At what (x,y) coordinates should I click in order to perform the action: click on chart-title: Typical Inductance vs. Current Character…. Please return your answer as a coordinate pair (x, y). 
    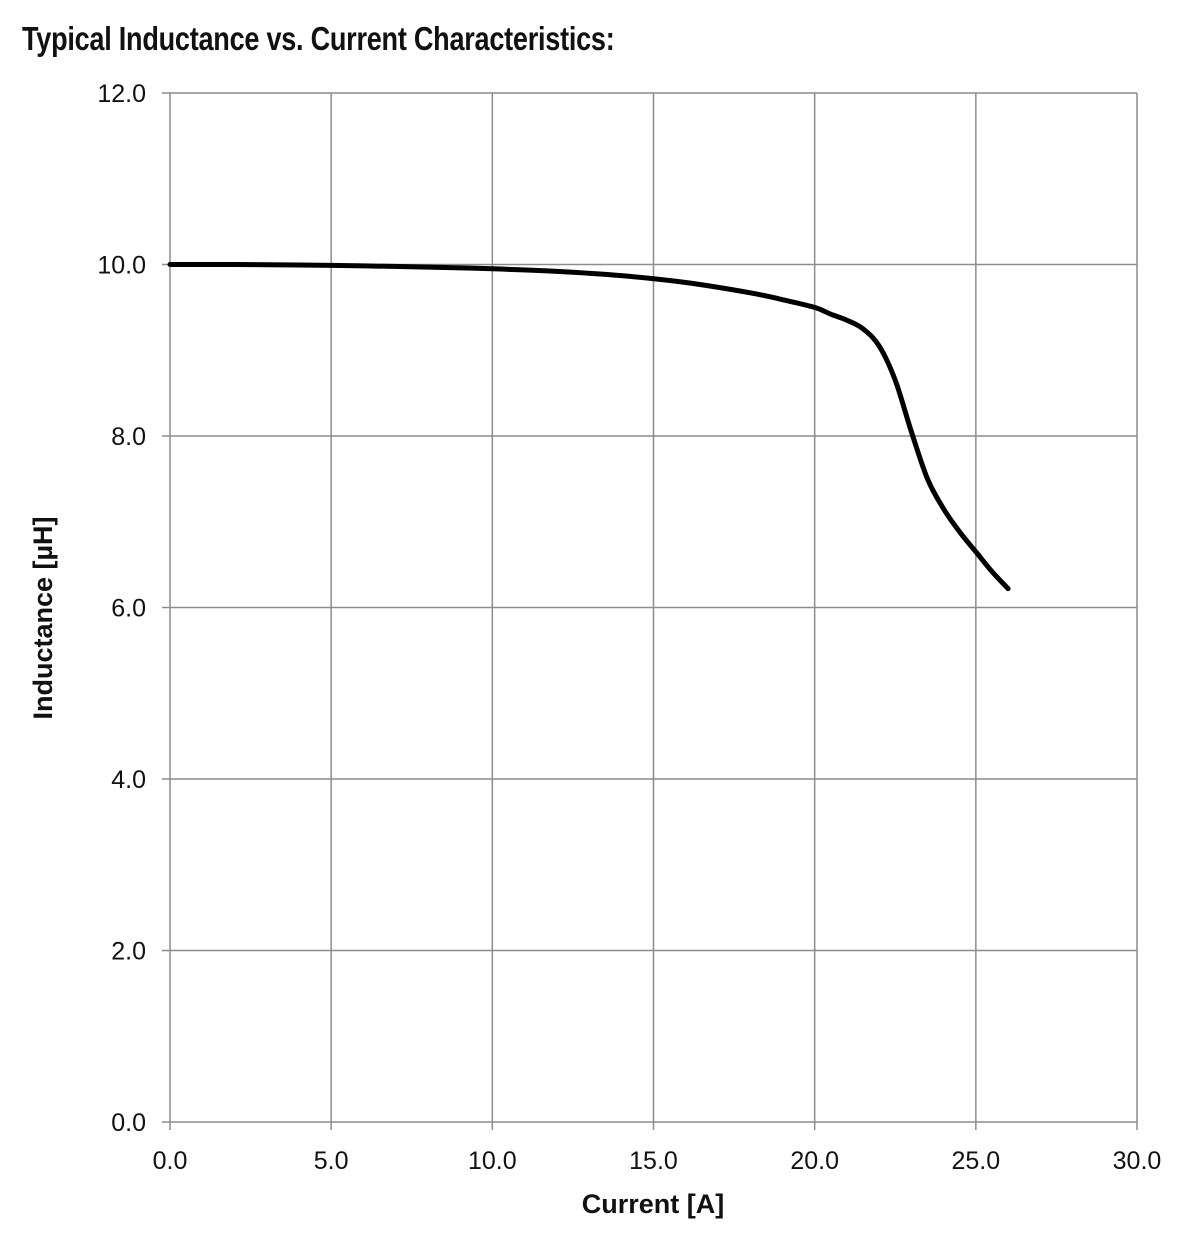
    Looking at the image, I should click on (318, 38).